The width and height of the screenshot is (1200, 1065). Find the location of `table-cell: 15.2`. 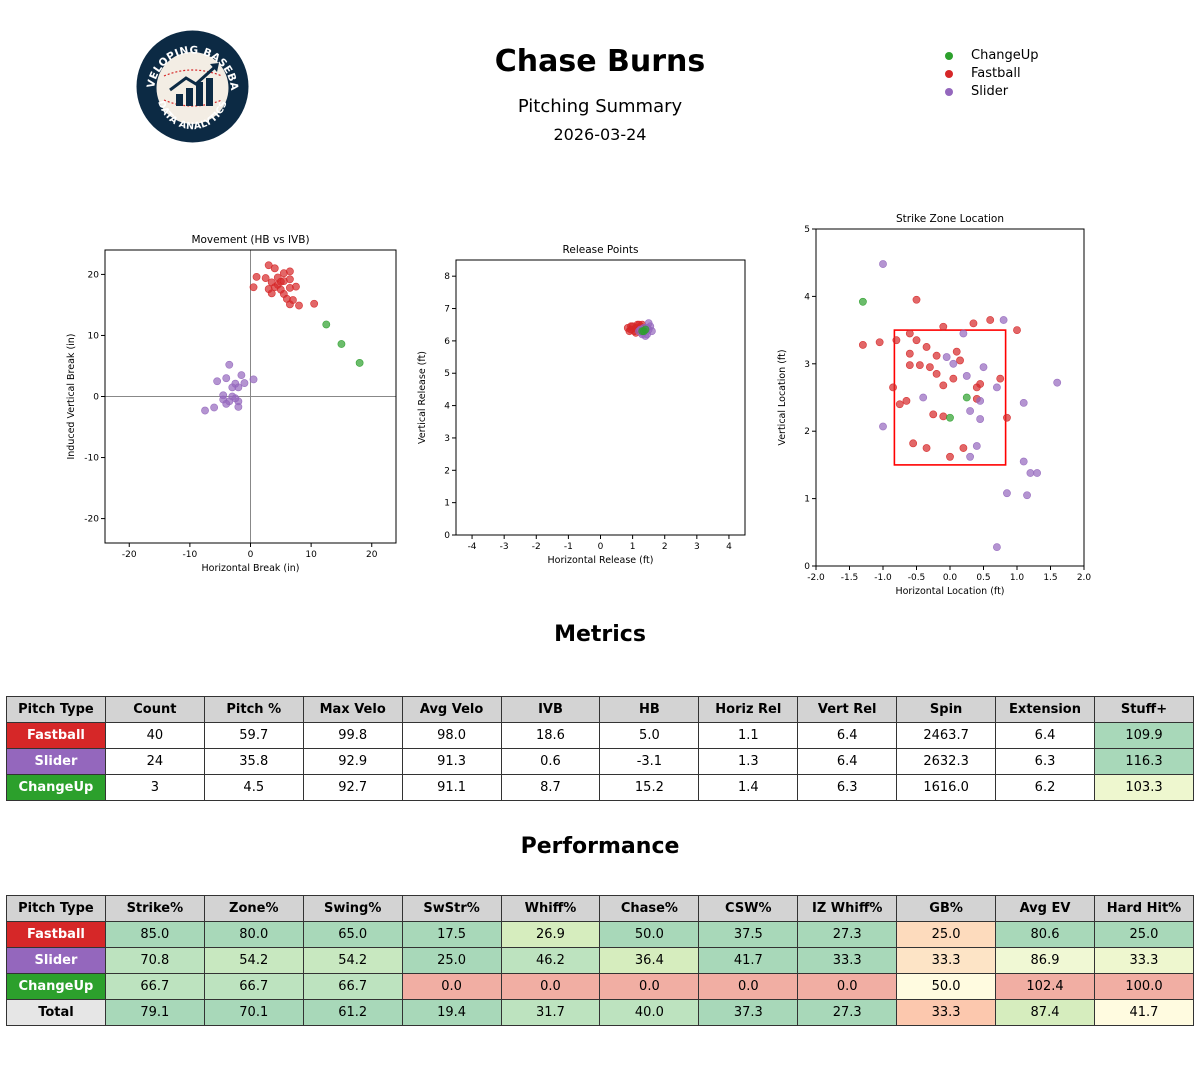

table-cell: 15.2 is located at coordinates (649, 787).